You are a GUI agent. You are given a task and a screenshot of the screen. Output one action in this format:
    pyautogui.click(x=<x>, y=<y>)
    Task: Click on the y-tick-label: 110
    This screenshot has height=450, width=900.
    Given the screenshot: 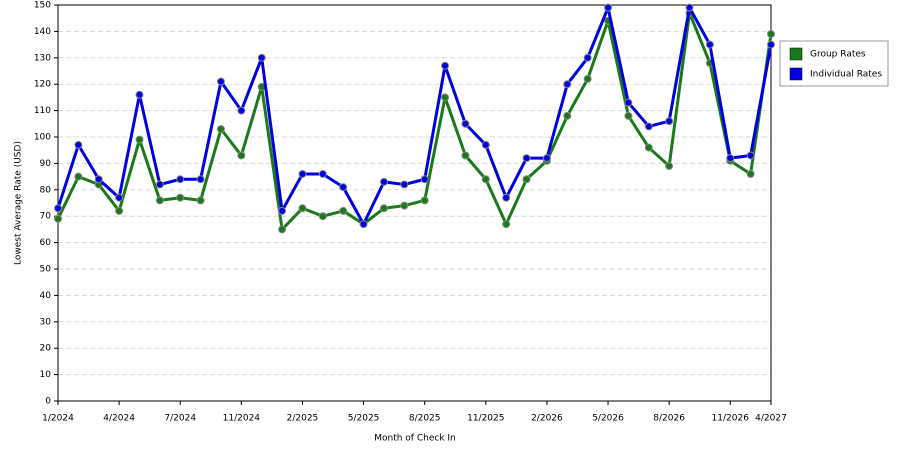 What is the action you would take?
    pyautogui.click(x=42, y=111)
    